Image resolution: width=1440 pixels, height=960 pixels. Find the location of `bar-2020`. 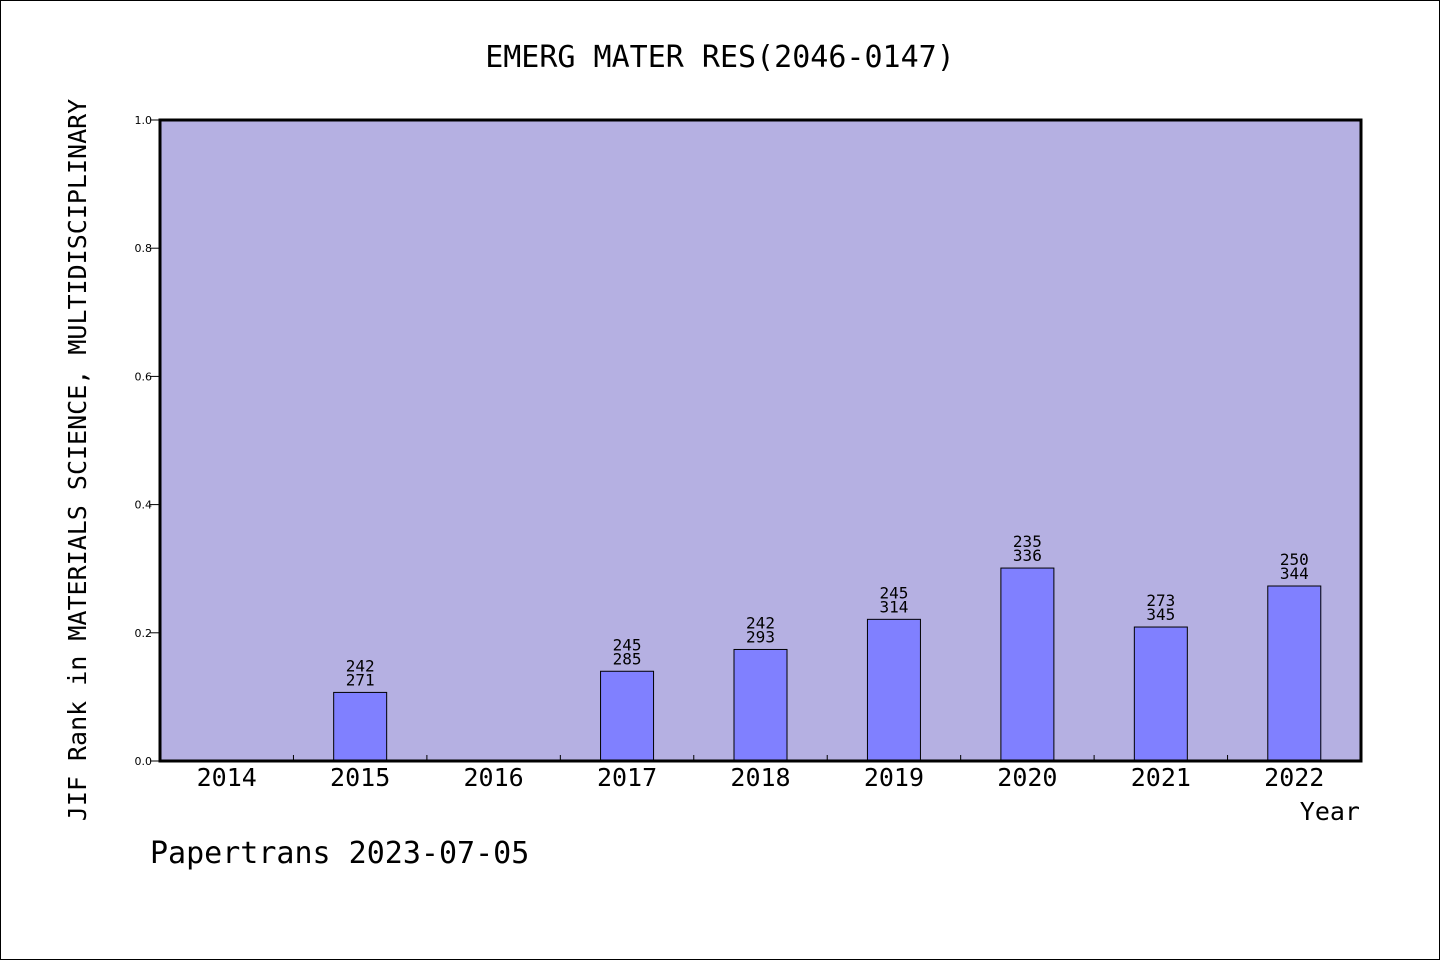

bar-2020 is located at coordinates (1027, 664).